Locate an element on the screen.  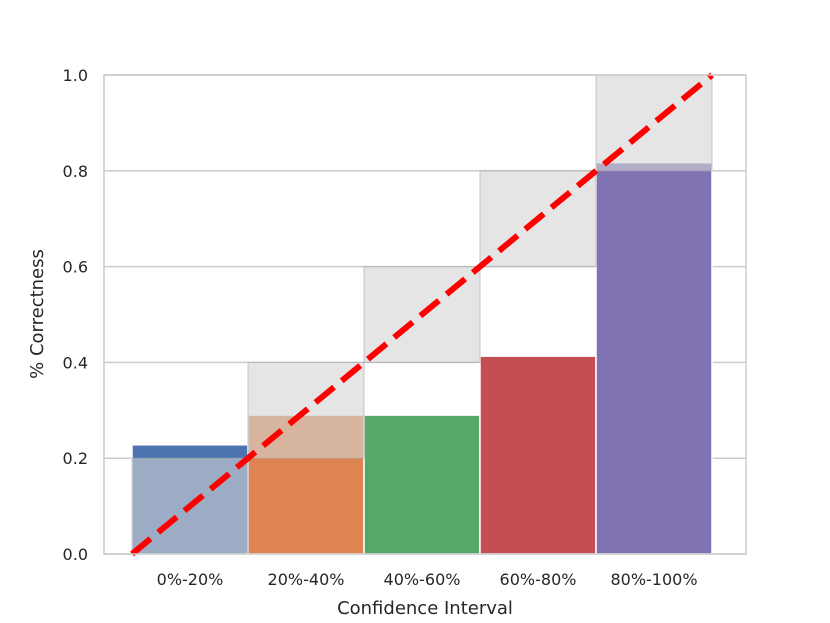
x-tick-label: 80%-100% is located at coordinates (653, 579).